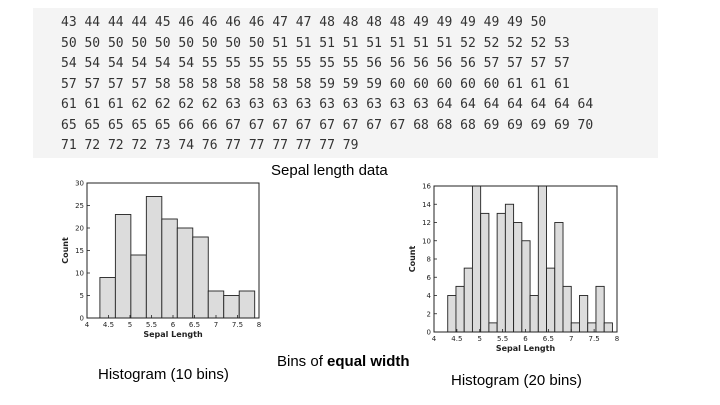 The width and height of the screenshot is (720, 405). What do you see at coordinates (79, 251) in the screenshot?
I see `y-tick-label: 15` at bounding box center [79, 251].